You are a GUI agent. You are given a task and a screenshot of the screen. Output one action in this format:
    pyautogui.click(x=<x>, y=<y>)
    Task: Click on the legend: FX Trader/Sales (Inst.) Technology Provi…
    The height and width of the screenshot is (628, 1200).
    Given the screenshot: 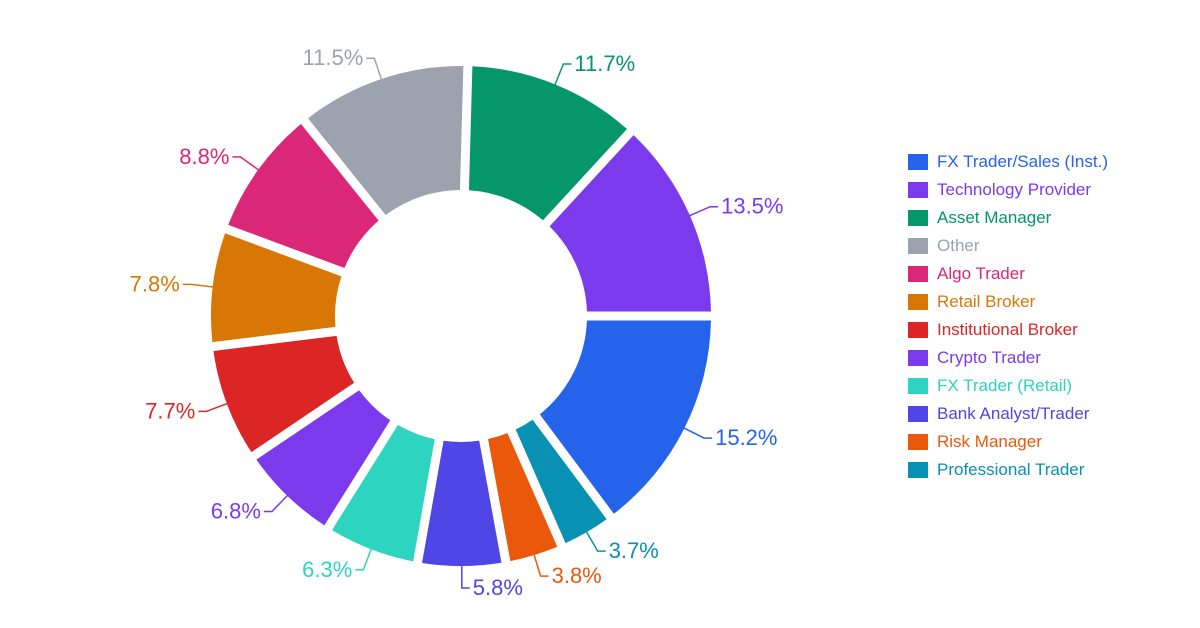 What is the action you would take?
    pyautogui.click(x=1008, y=316)
    